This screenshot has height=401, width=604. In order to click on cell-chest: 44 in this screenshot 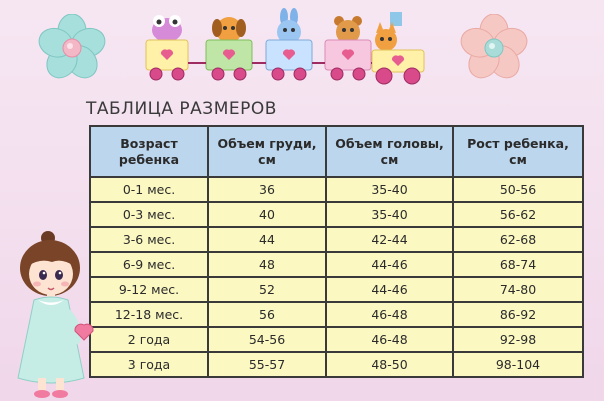, I will do `click(267, 239)`.